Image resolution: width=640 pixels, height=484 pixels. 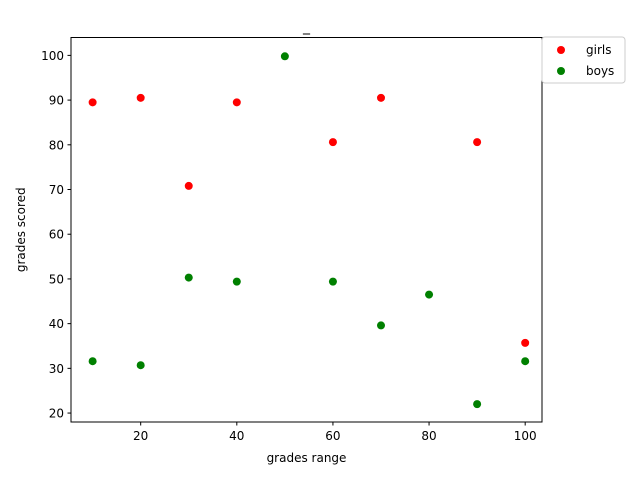 What do you see at coordinates (561, 50) in the screenshot?
I see `legend-marker-girls` at bounding box center [561, 50].